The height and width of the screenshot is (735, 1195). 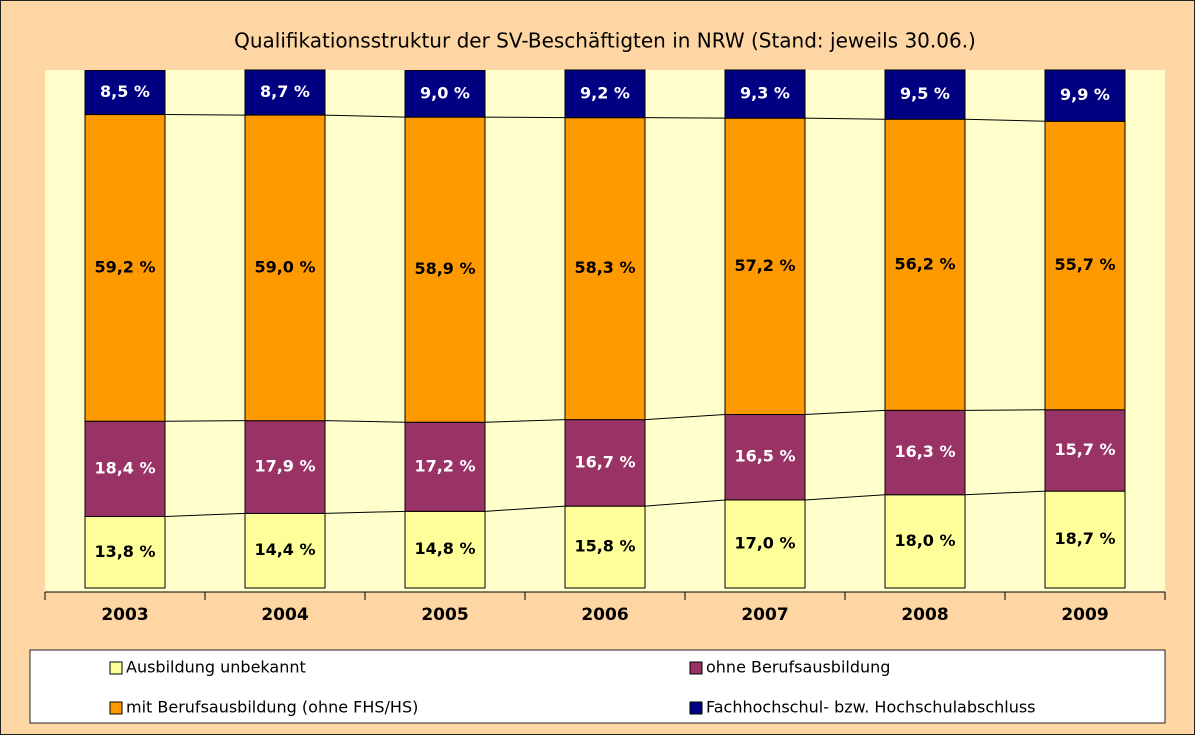 I want to click on value-label: 59,0 %, so click(x=284, y=266).